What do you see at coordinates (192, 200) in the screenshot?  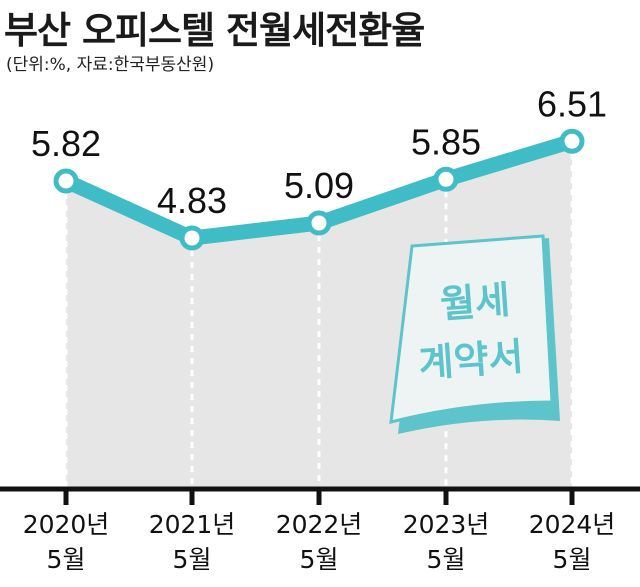 I see `data-label: 4.83` at bounding box center [192, 200].